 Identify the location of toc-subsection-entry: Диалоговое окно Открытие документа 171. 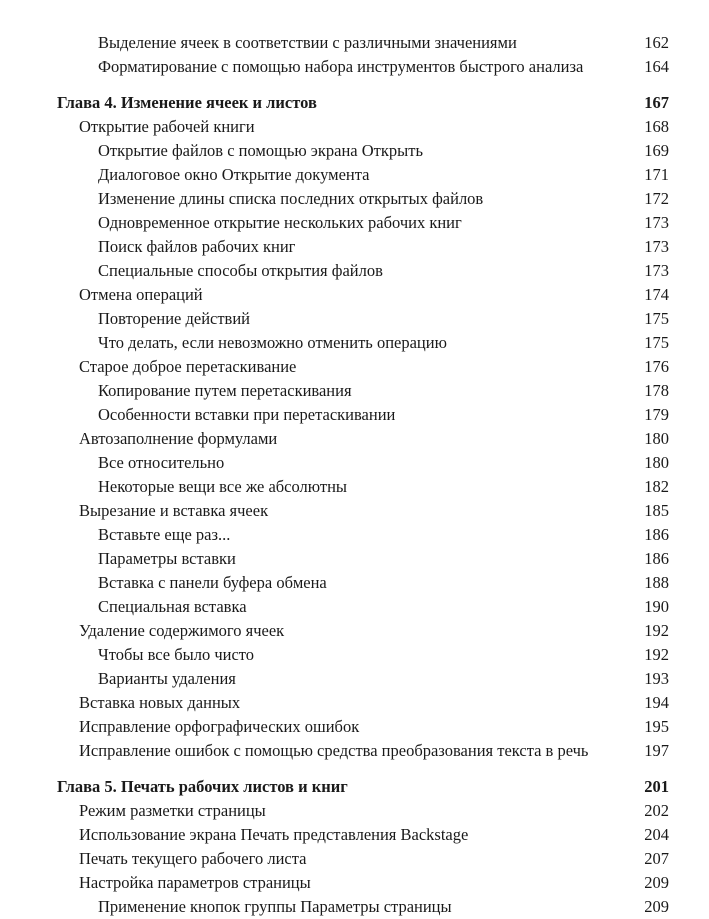
(354, 175).